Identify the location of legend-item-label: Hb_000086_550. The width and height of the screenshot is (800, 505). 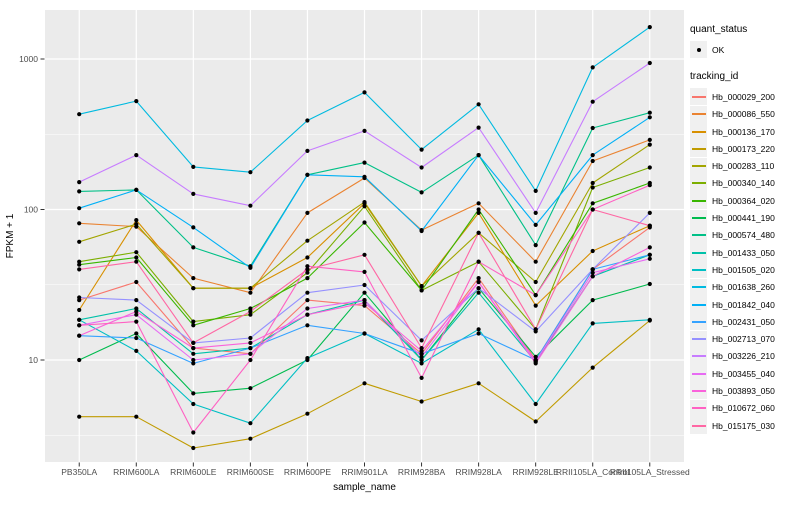
(743, 114).